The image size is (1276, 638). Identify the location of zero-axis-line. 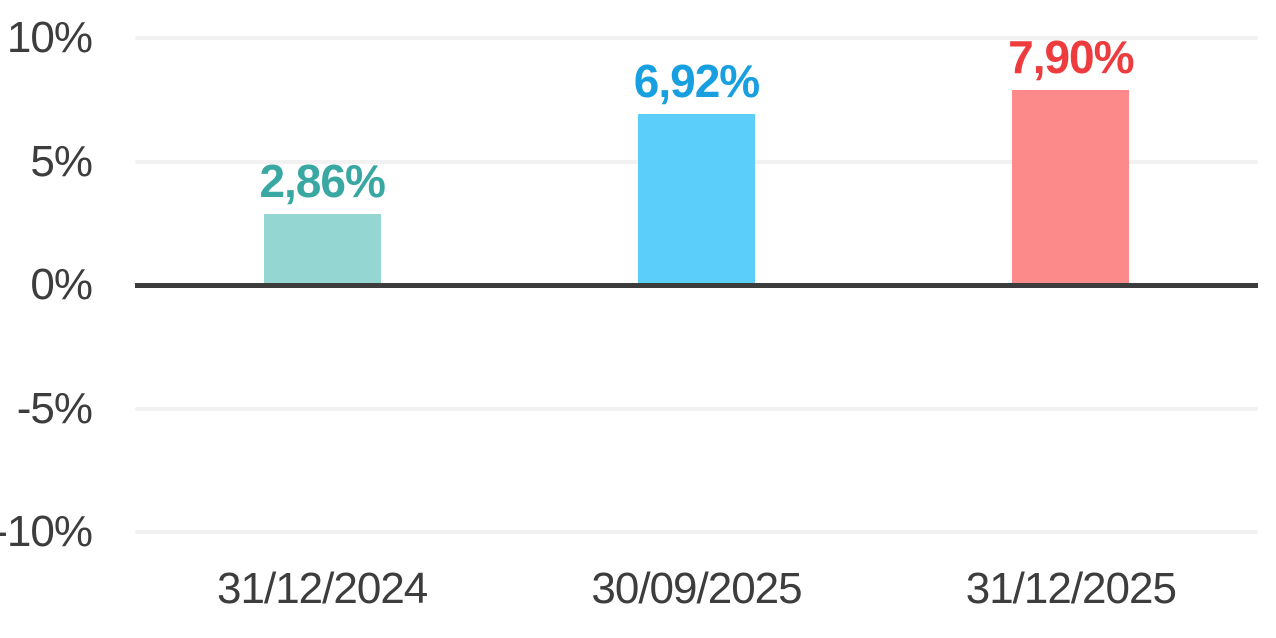
(696, 285).